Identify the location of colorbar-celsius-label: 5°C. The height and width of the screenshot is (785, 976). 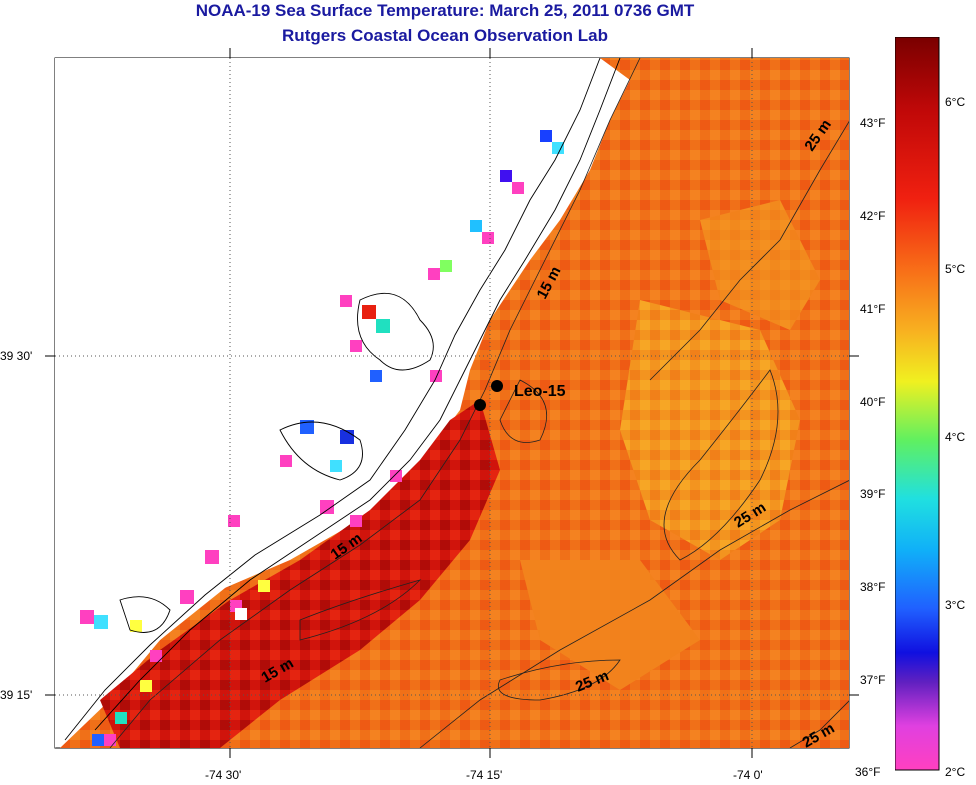
(955, 269).